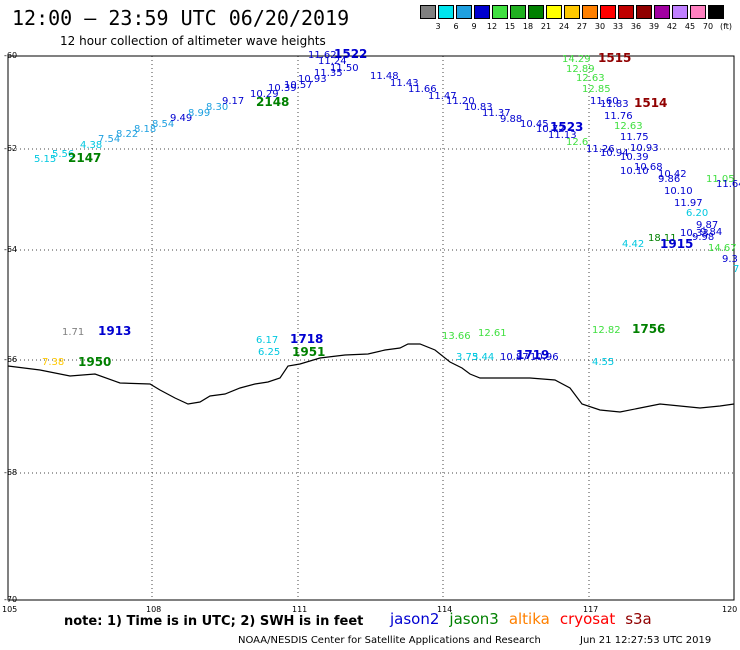  Describe the element at coordinates (154, 609) in the screenshot. I see `longitude-label: 108` at that location.